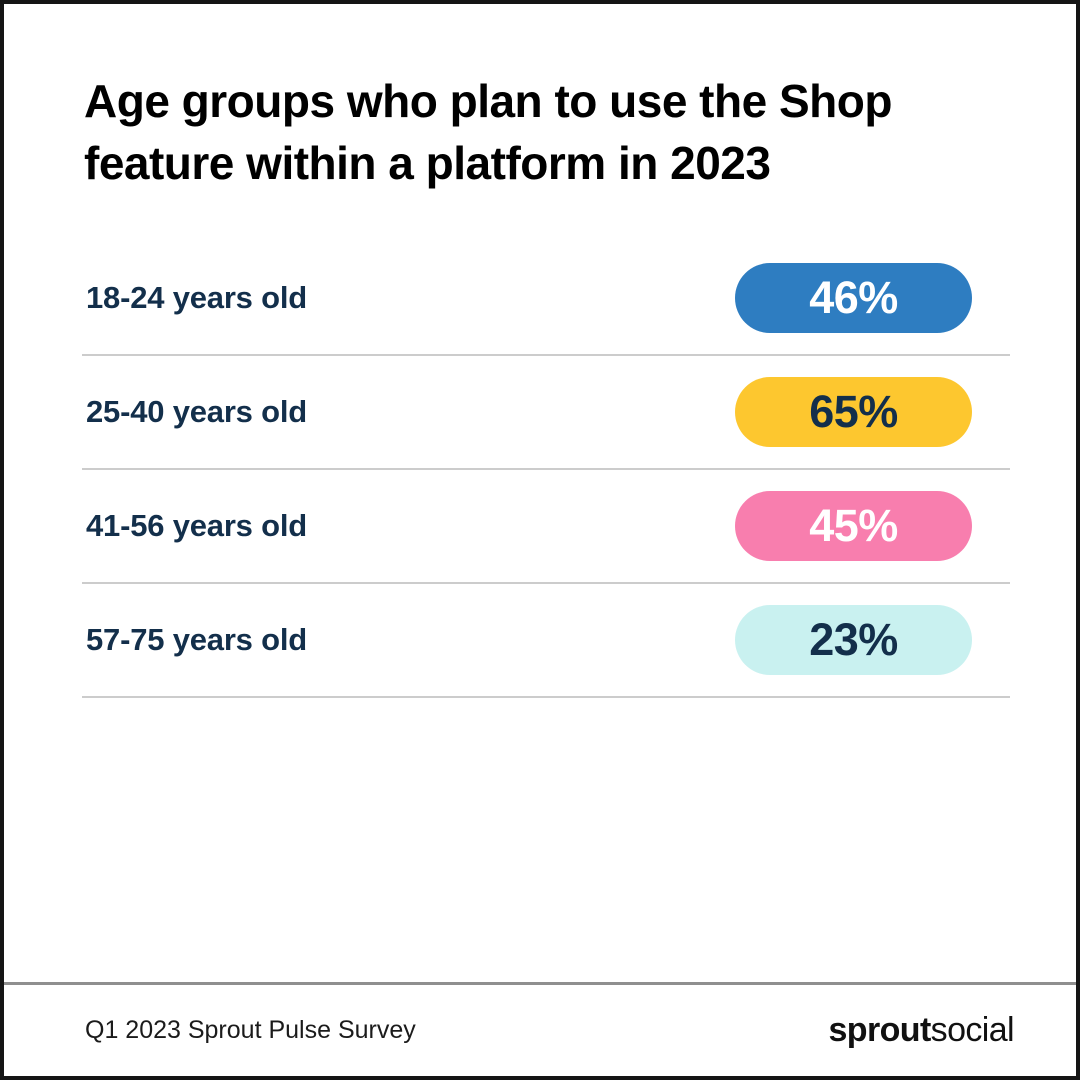  Describe the element at coordinates (427, 163) in the screenshot. I see `title-line-2: feature within a platform in 2023` at that location.